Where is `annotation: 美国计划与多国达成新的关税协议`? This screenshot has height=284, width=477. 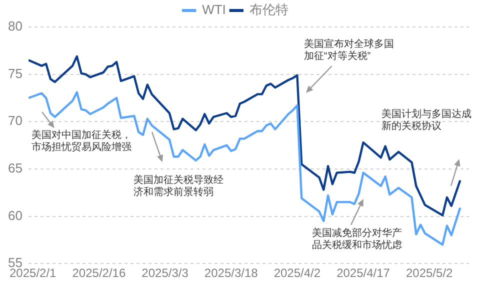 annotation: 美国计划与多国达成新的关税协议 is located at coordinates (426, 120).